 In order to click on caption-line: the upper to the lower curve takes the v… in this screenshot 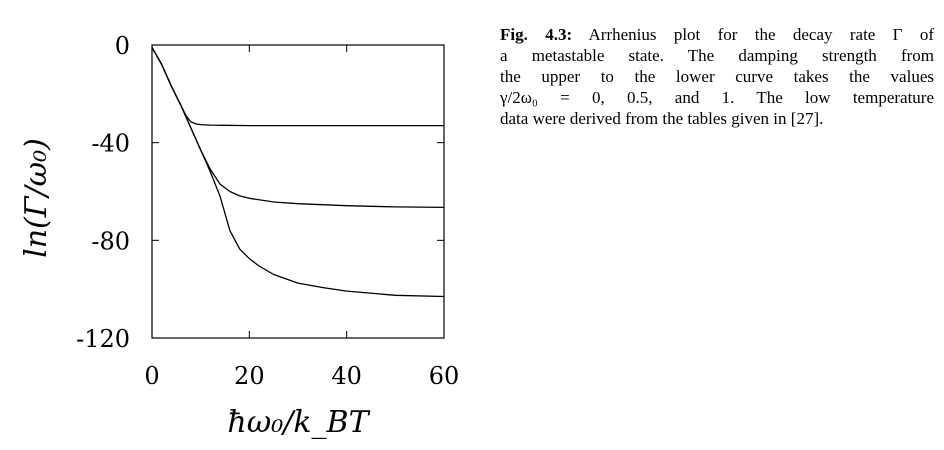, I will do `click(717, 76)`.